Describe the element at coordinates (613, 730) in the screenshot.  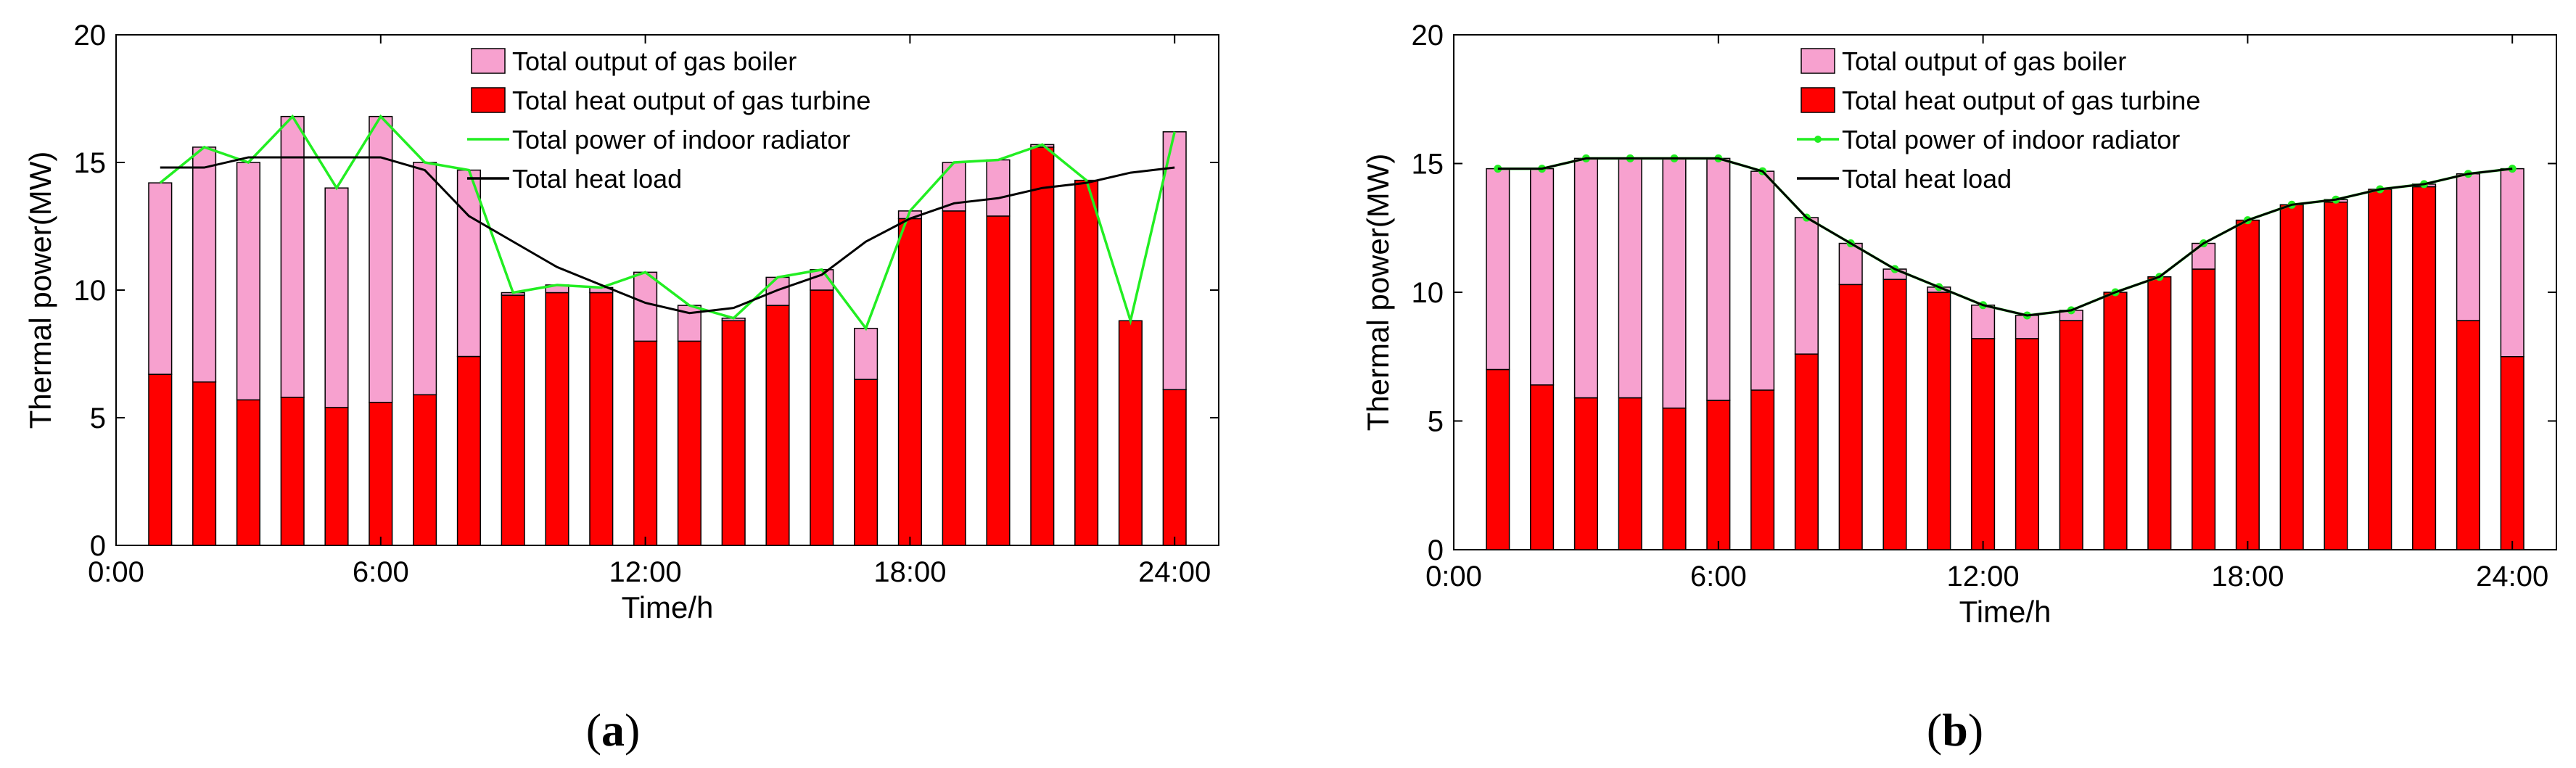
I see `caption-a: (a)` at that location.